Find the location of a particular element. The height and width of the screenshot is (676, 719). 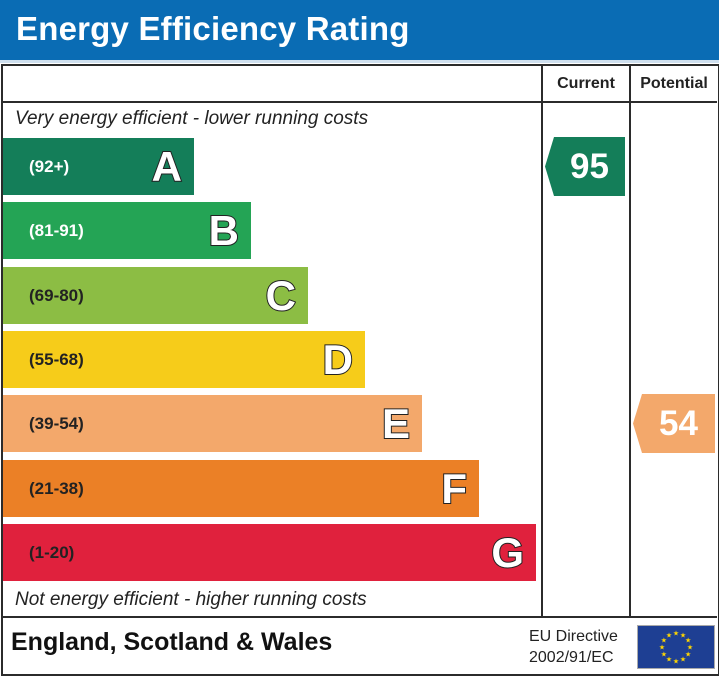

potential-column-header: Potential is located at coordinates (674, 83).